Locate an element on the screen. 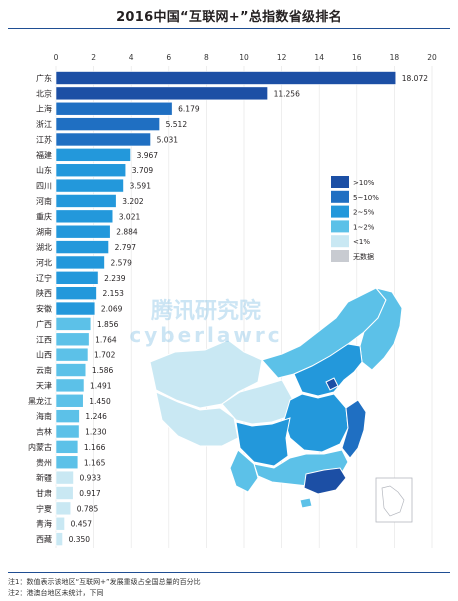 The image size is (458, 601). bar-row: 陕西 2.153 is located at coordinates (80, 293).